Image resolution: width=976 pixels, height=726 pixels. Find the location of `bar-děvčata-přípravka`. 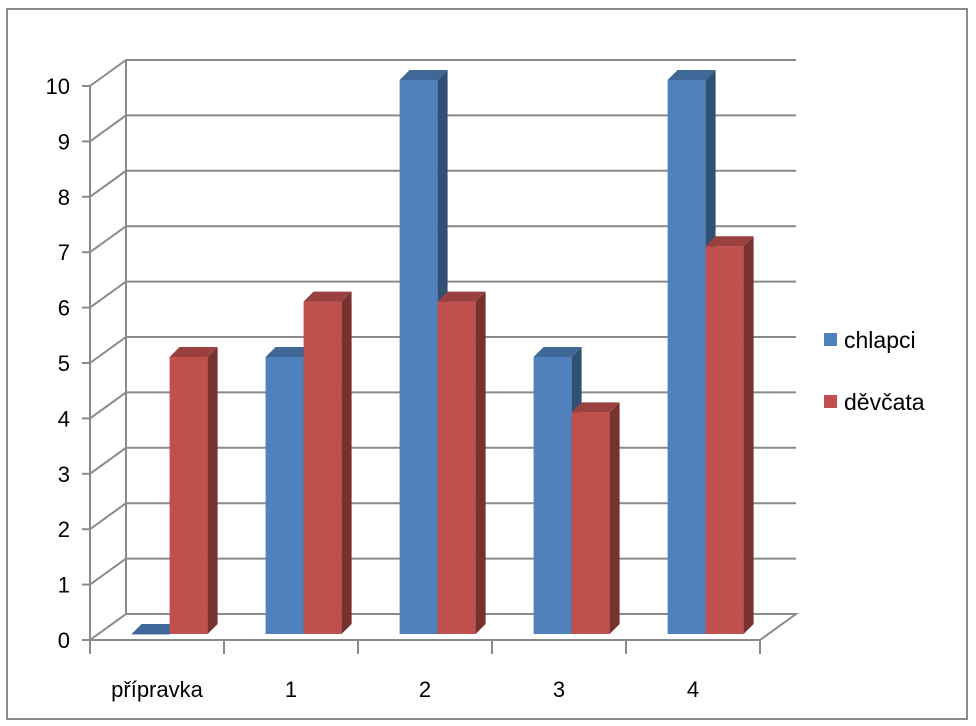

bar-děvčata-přípravka is located at coordinates (193, 490).